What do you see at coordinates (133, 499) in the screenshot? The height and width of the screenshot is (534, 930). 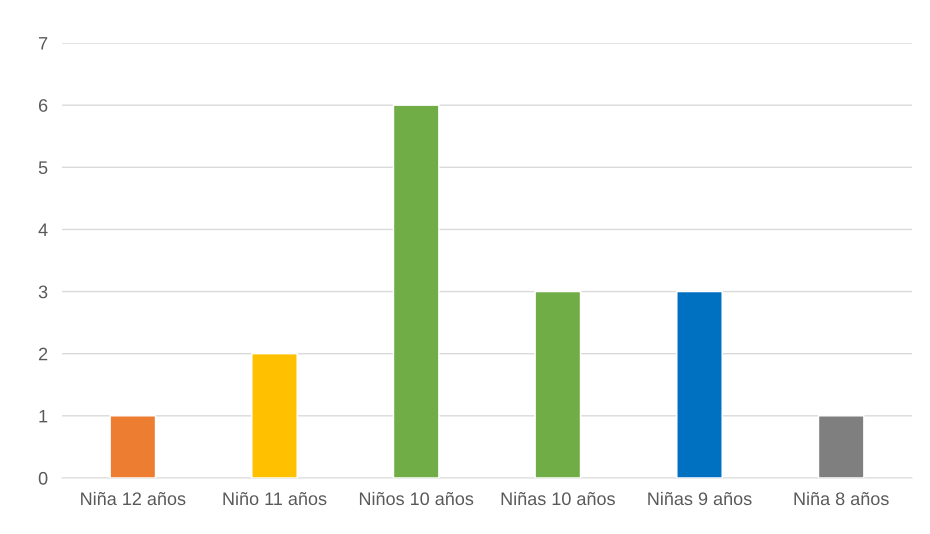 I see `x-tick-label: Niña 12 años` at bounding box center [133, 499].